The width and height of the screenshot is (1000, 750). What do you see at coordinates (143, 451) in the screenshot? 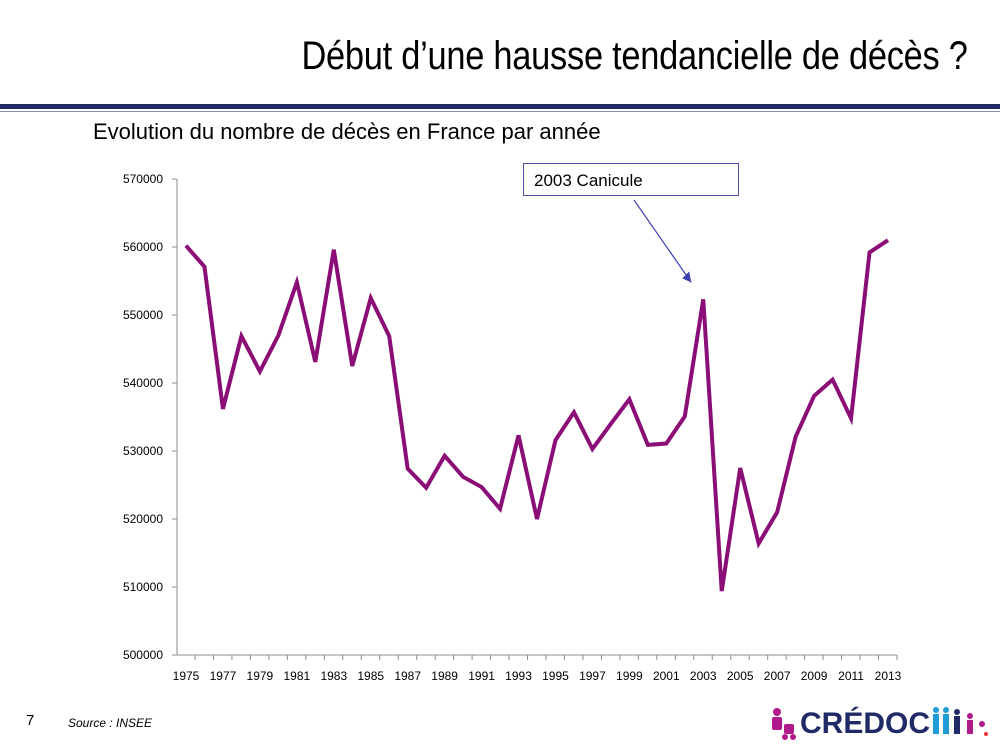
I see `y-tick-label: 530000` at bounding box center [143, 451].